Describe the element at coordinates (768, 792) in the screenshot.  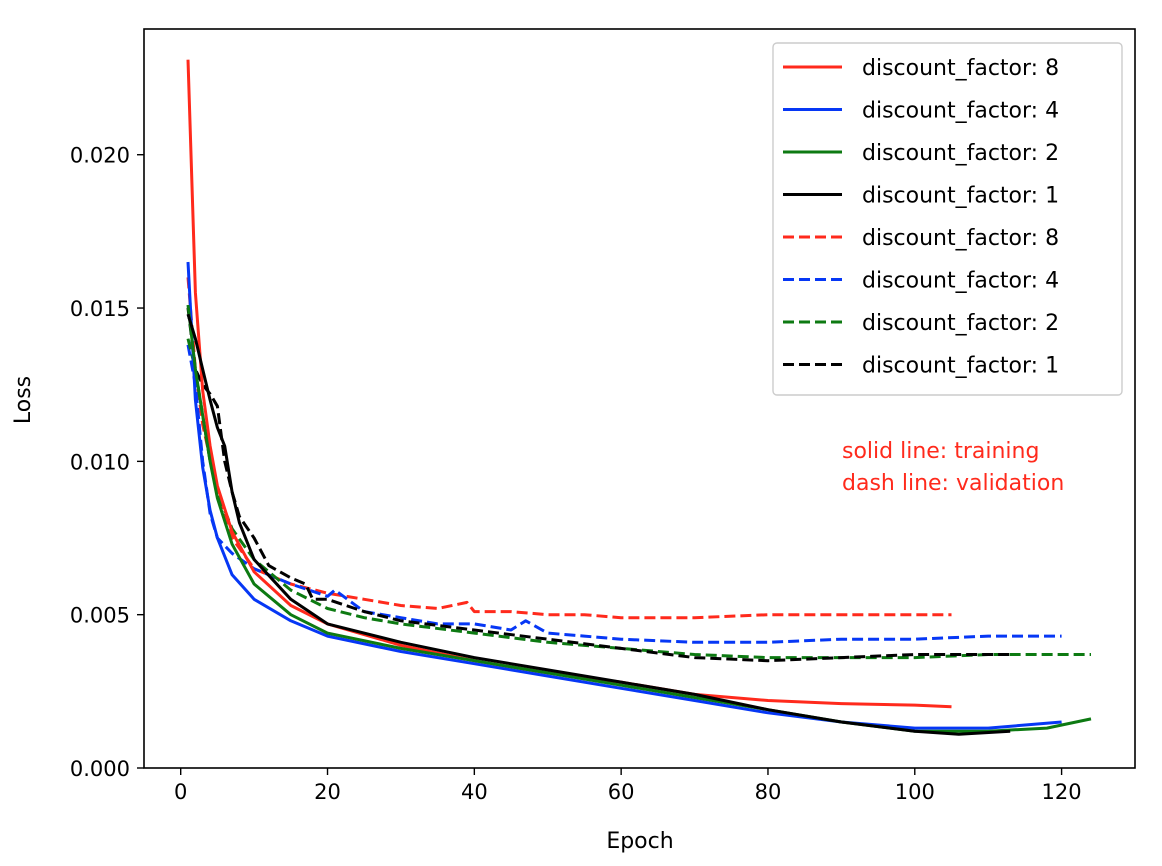
I see `x-tick-label: 80` at that location.